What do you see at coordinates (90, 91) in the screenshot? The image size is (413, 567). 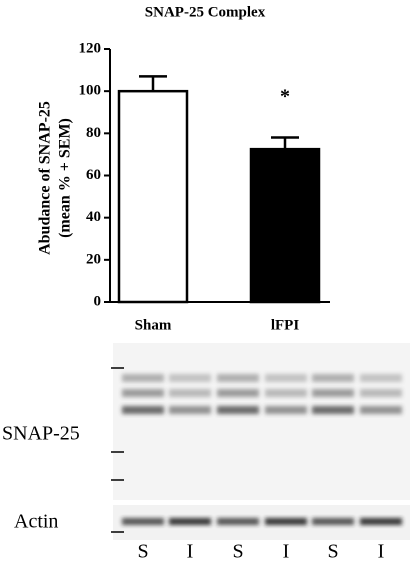 I see `y-tick-label: 100` at bounding box center [90, 91].